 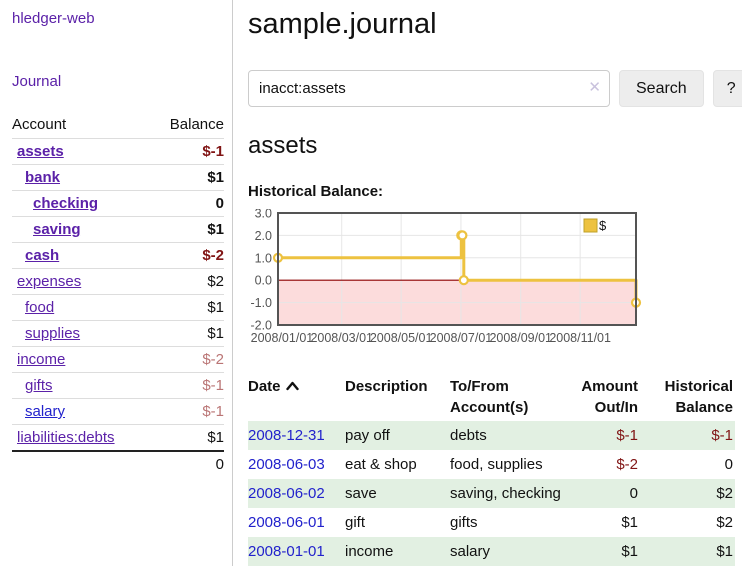 I want to click on txn-description: gift, so click(x=355, y=522).